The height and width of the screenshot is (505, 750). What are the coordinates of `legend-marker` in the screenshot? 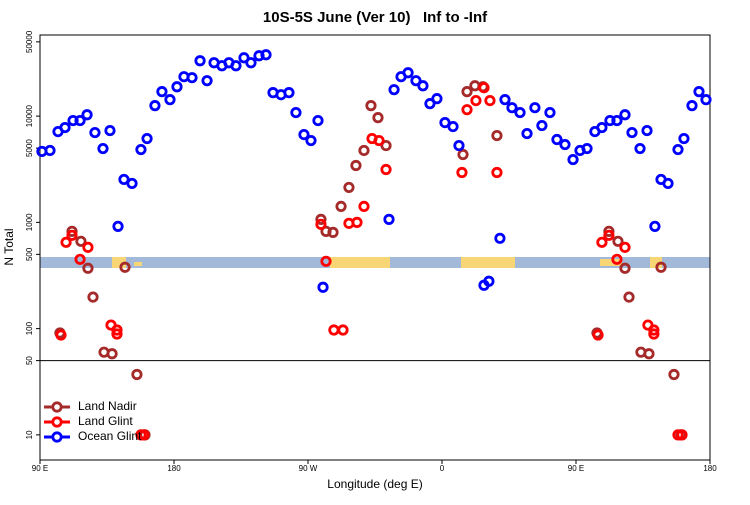 It's located at (57, 437).